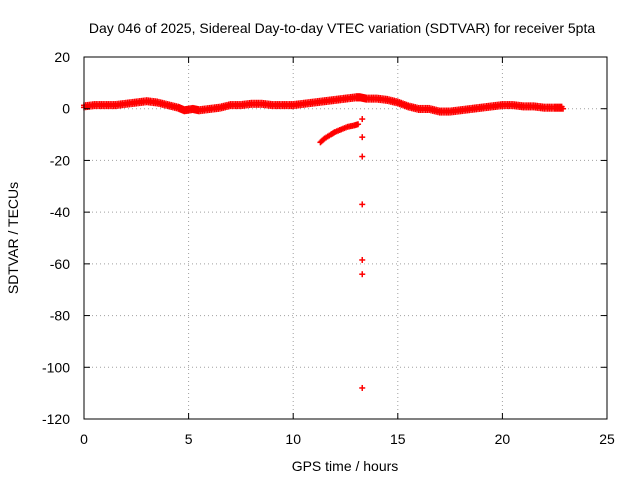  I want to click on y-tick-label: -100, so click(56, 367).